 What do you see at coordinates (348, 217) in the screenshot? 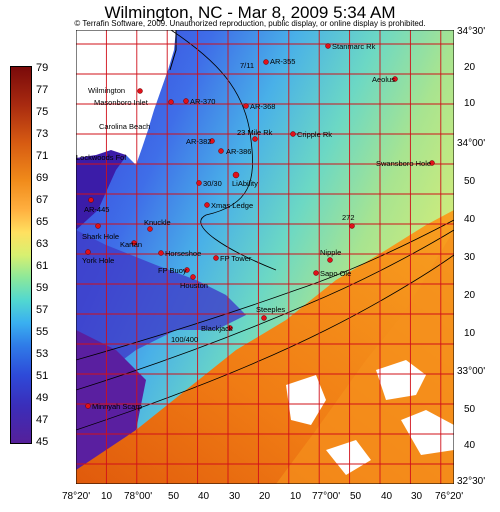
I see `label-272: 272` at bounding box center [348, 217].